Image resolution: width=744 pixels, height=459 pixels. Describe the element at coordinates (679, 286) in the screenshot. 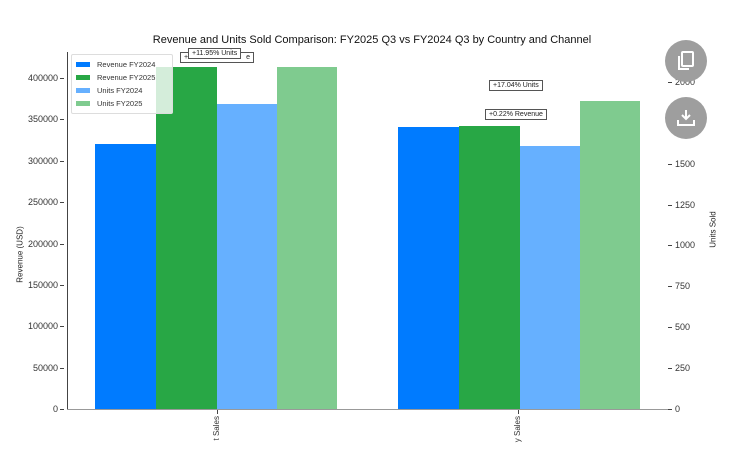

I see `ytick-right: 750` at that location.